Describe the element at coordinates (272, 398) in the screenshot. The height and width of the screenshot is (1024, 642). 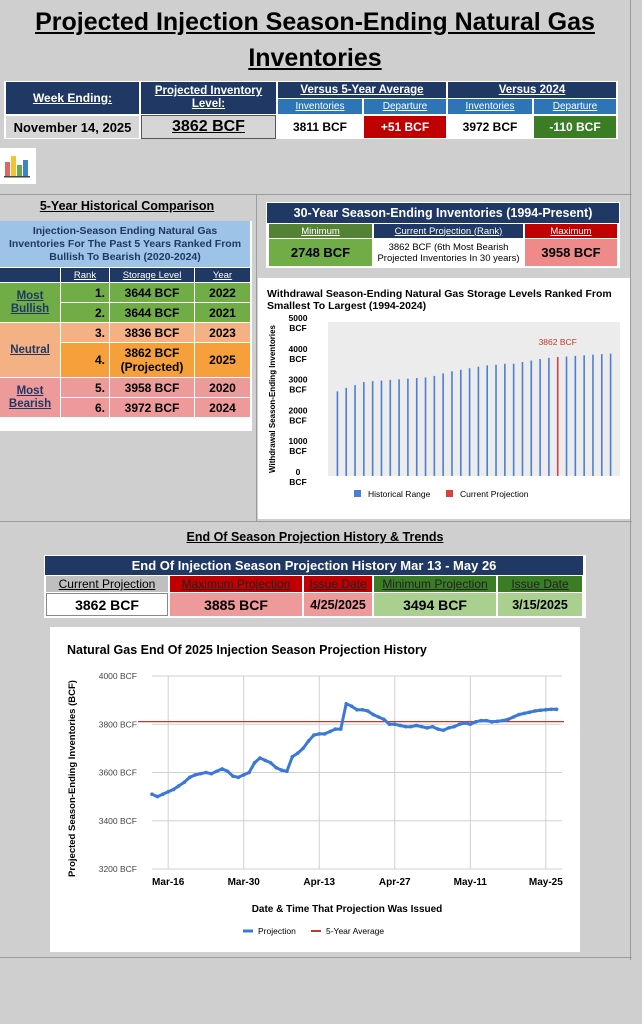
I see `bar-y-label: Withdrawal Season-Ending Inventories` at that location.